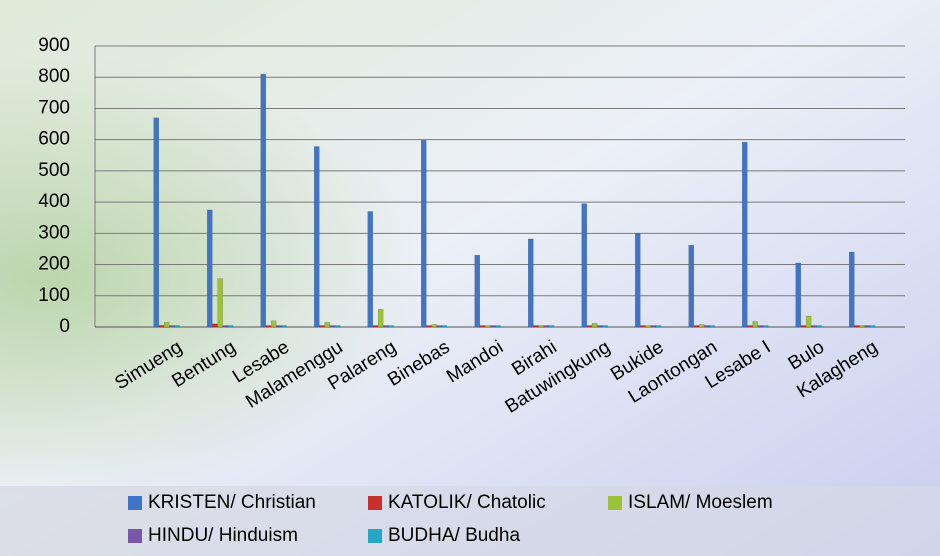 This screenshot has height=556, width=940. I want to click on legend-label: HINDU/ Hinduism, so click(223, 535).